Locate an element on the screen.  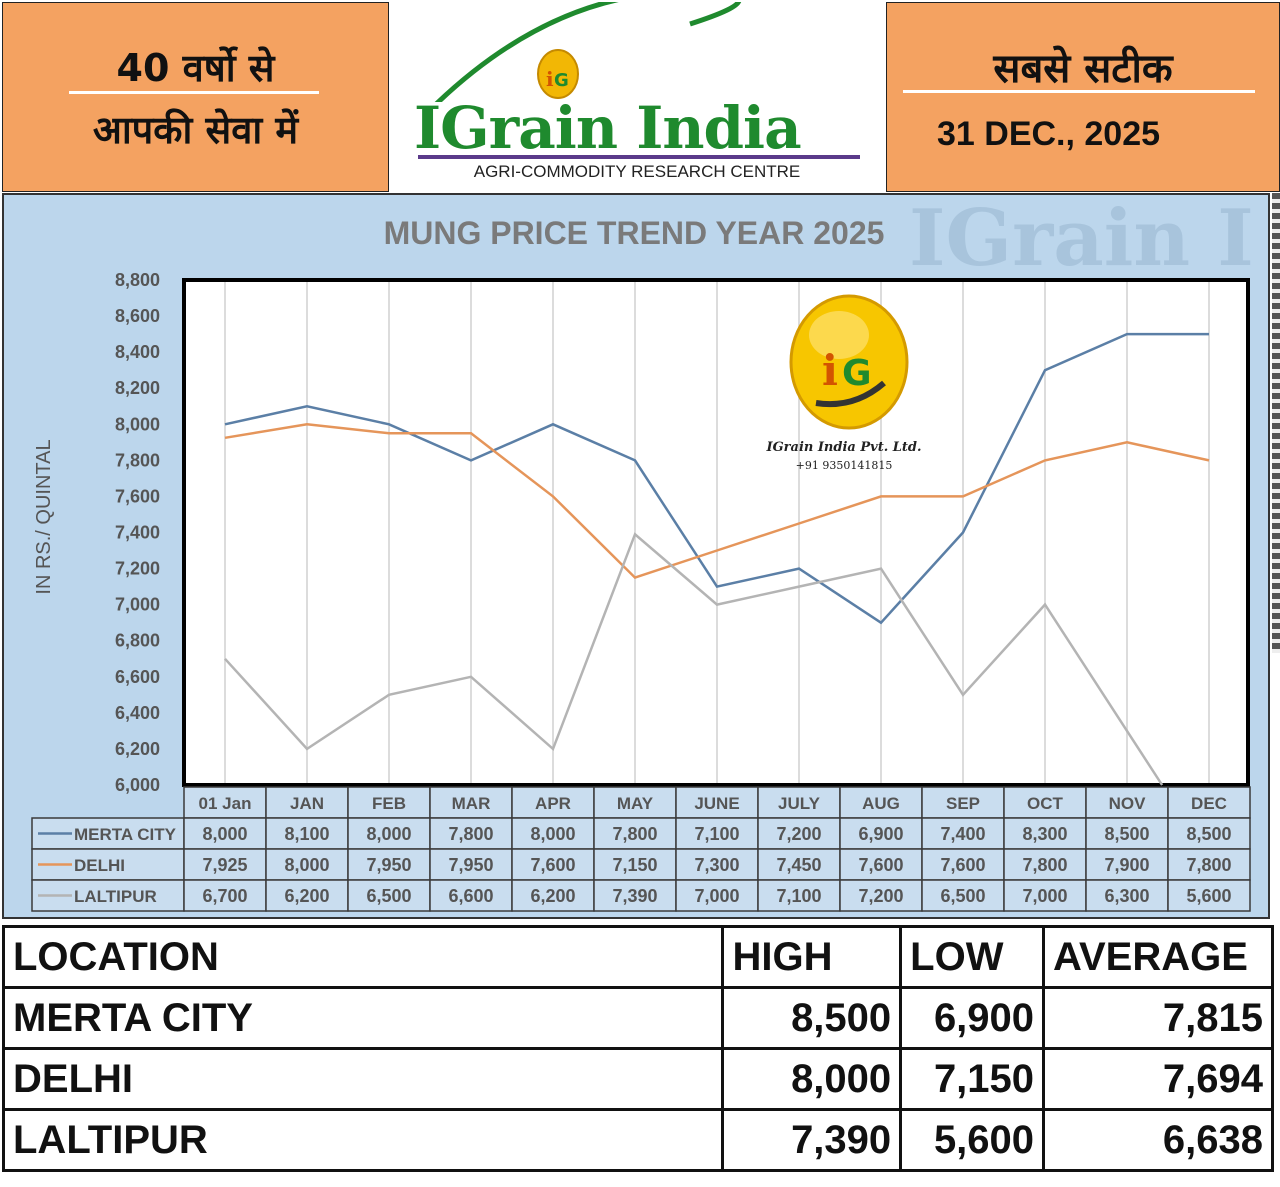
summary-header-row: LOCATION HIGH LOW AVERAGE is located at coordinates (637, 957).